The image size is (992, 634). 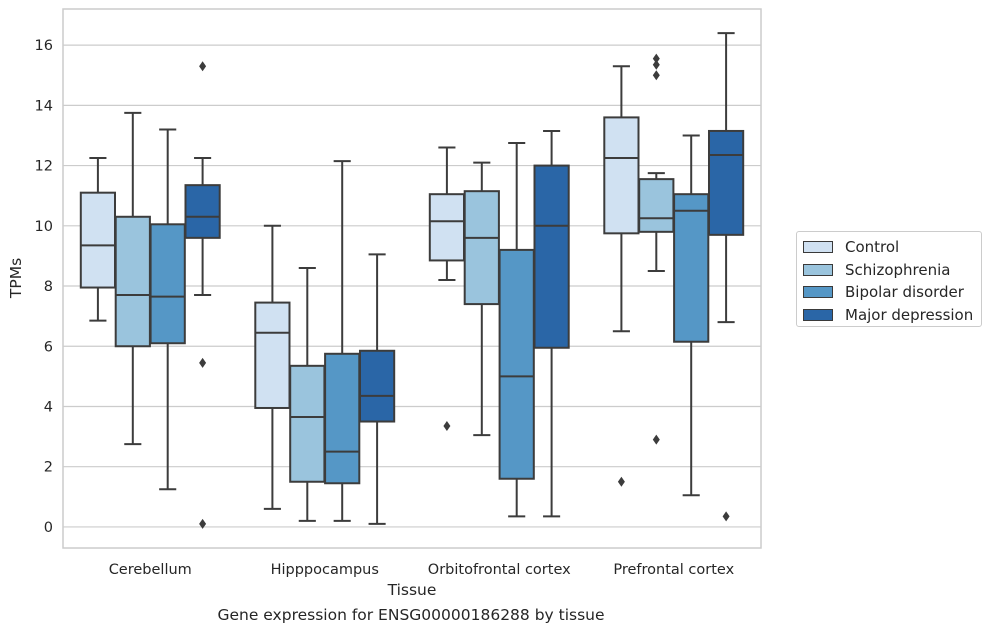 What do you see at coordinates (909, 314) in the screenshot?
I see `legend-label: Major depression` at bounding box center [909, 314].